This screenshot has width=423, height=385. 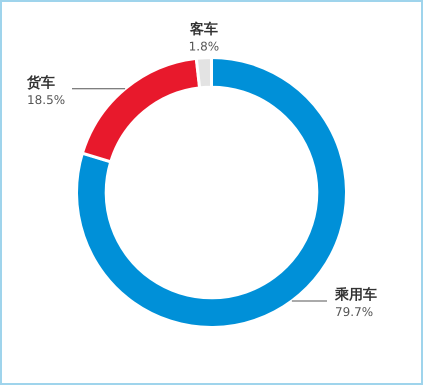 What do you see at coordinates (204, 47) in the screenshot?
I see `data-label: 1.8%` at bounding box center [204, 47].